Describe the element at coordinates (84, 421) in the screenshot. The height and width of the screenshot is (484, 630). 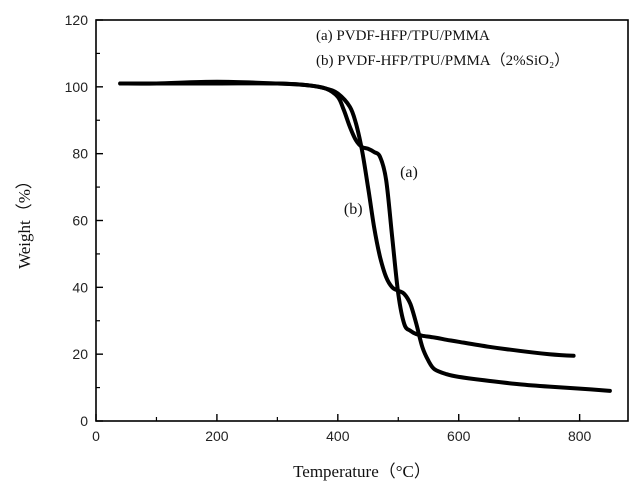
I see `y-tick-label-0: 0` at that location.